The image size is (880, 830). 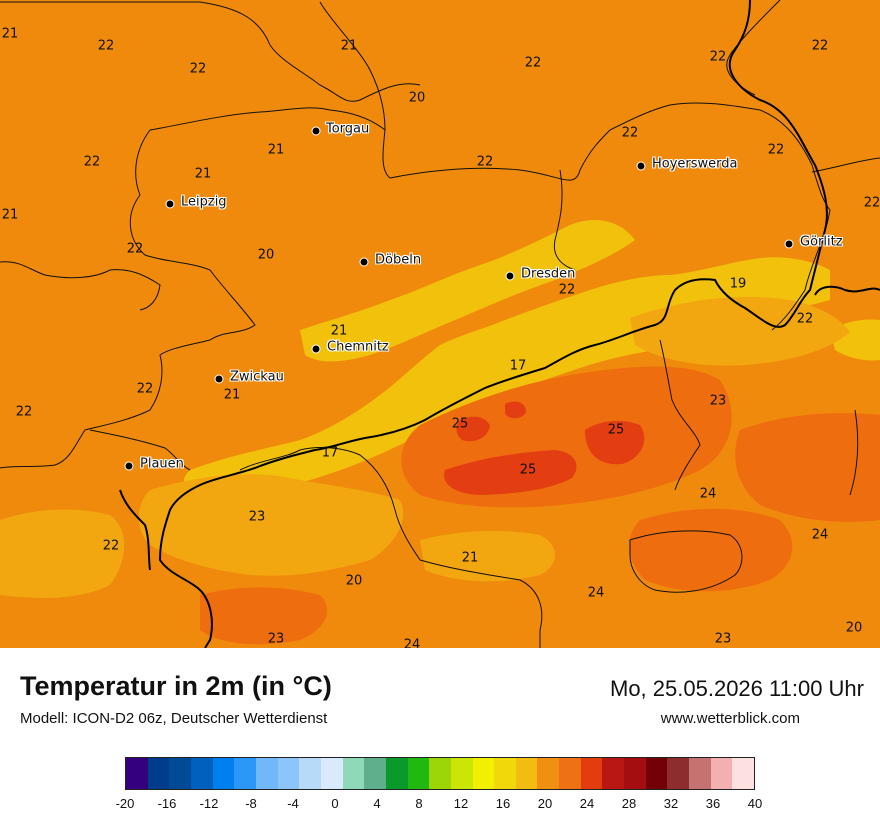 I want to click on legend-tick-label: -8, so click(x=251, y=803).